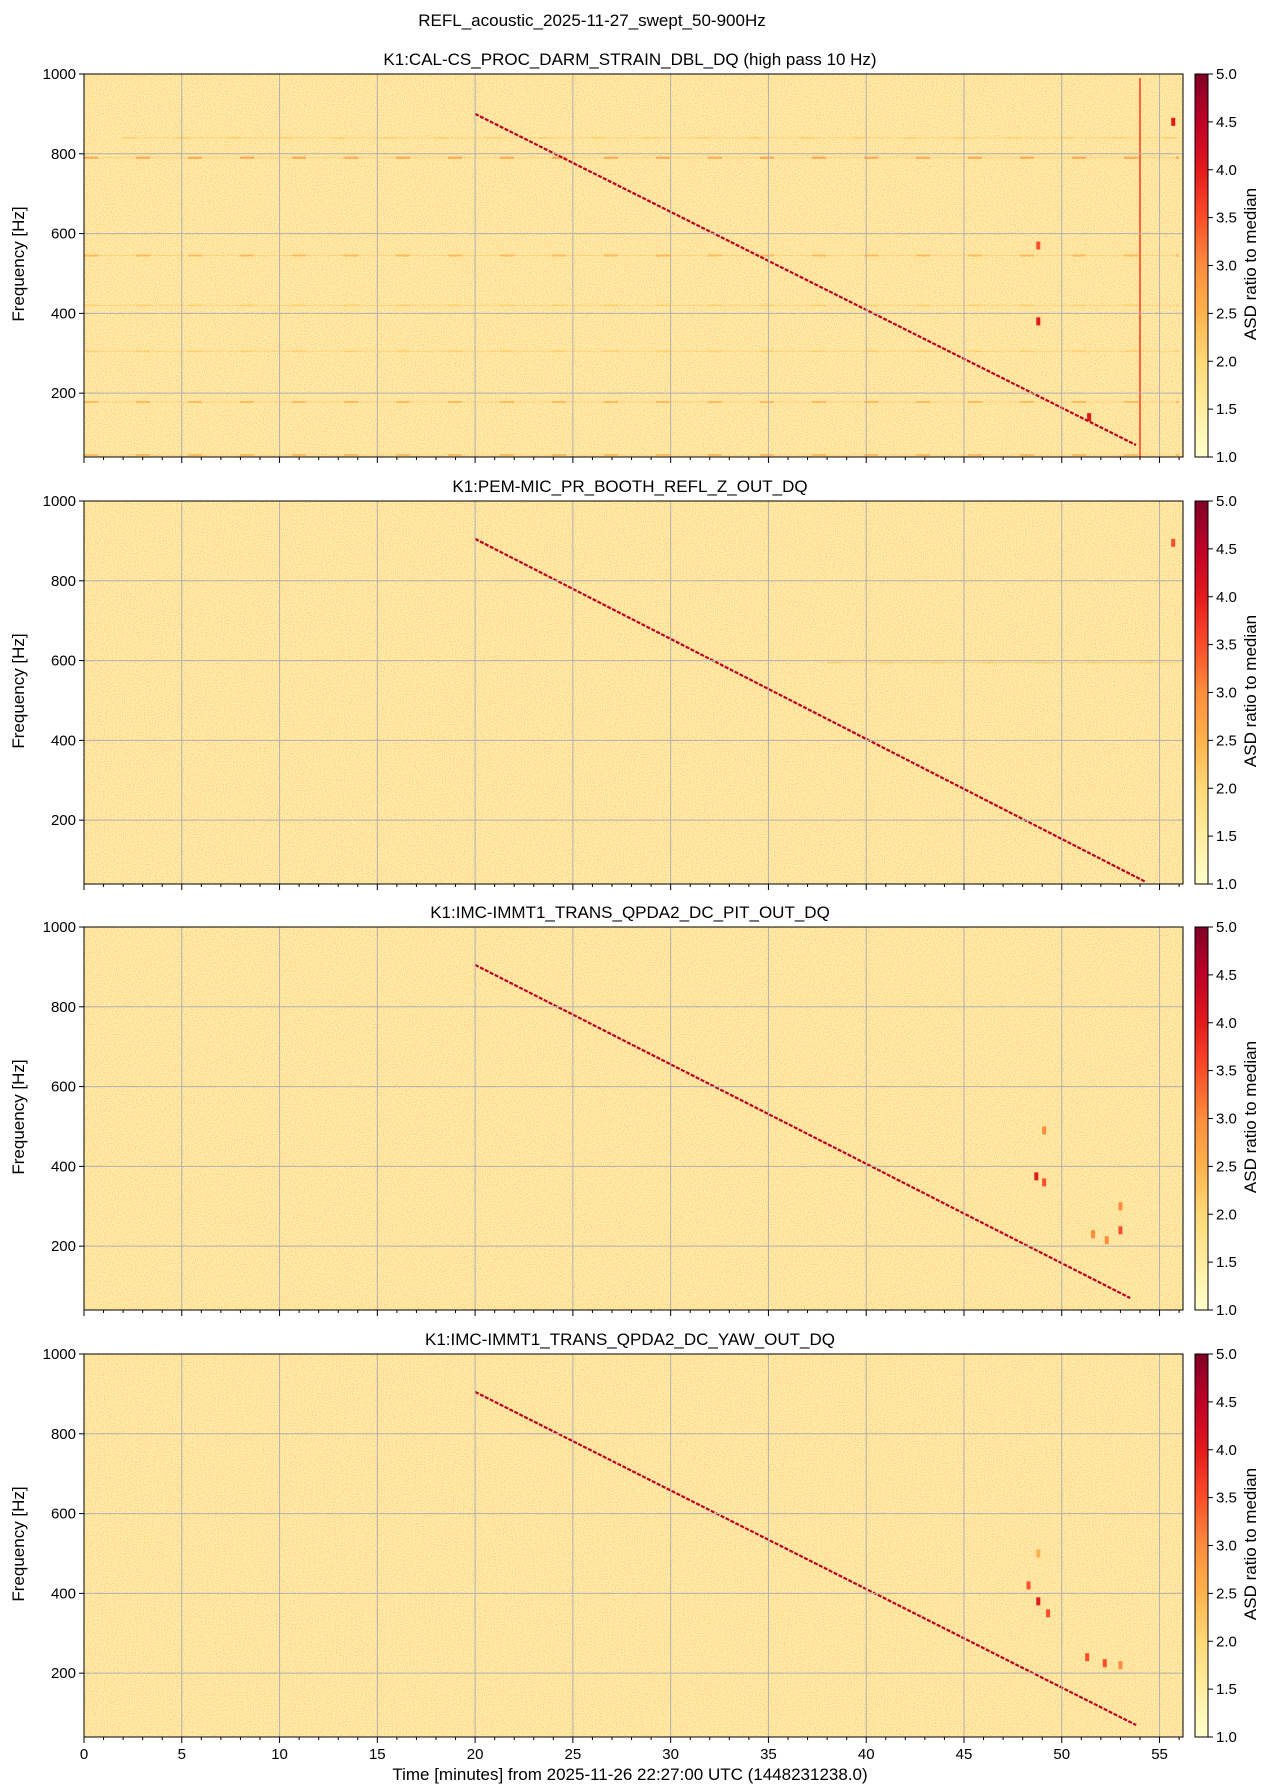  Describe the element at coordinates (670, 1754) in the screenshot. I see `x-tick-label: 30` at that location.